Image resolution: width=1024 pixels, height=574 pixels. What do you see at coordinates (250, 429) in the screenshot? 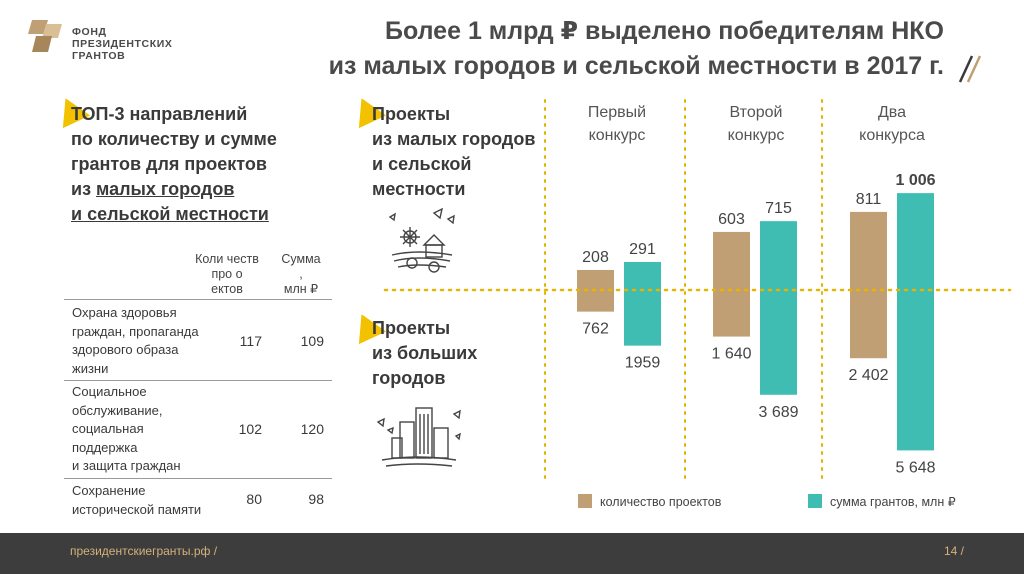
I see `table-cell-count: 102` at bounding box center [250, 429].